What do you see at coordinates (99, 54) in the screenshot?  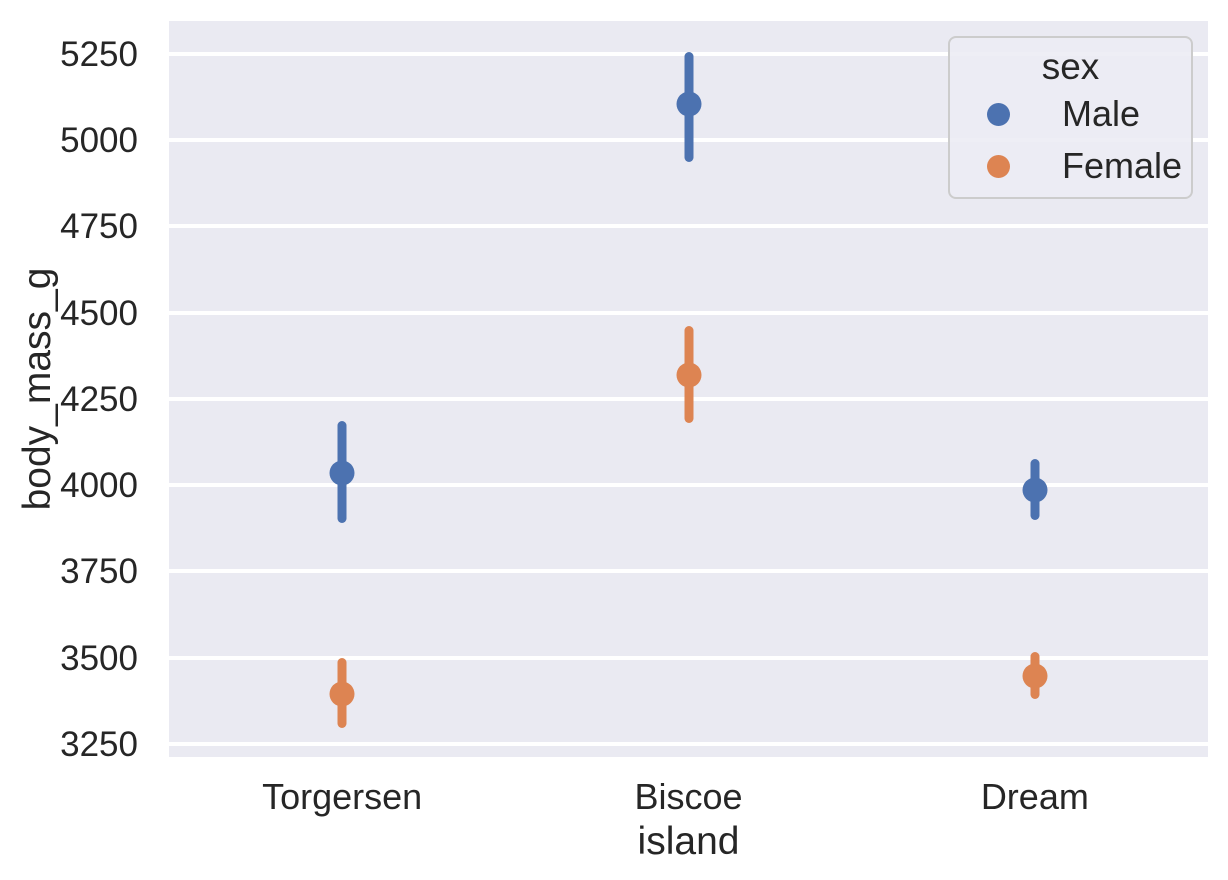 I see `y-tick-label-5250: 5250` at bounding box center [99, 54].